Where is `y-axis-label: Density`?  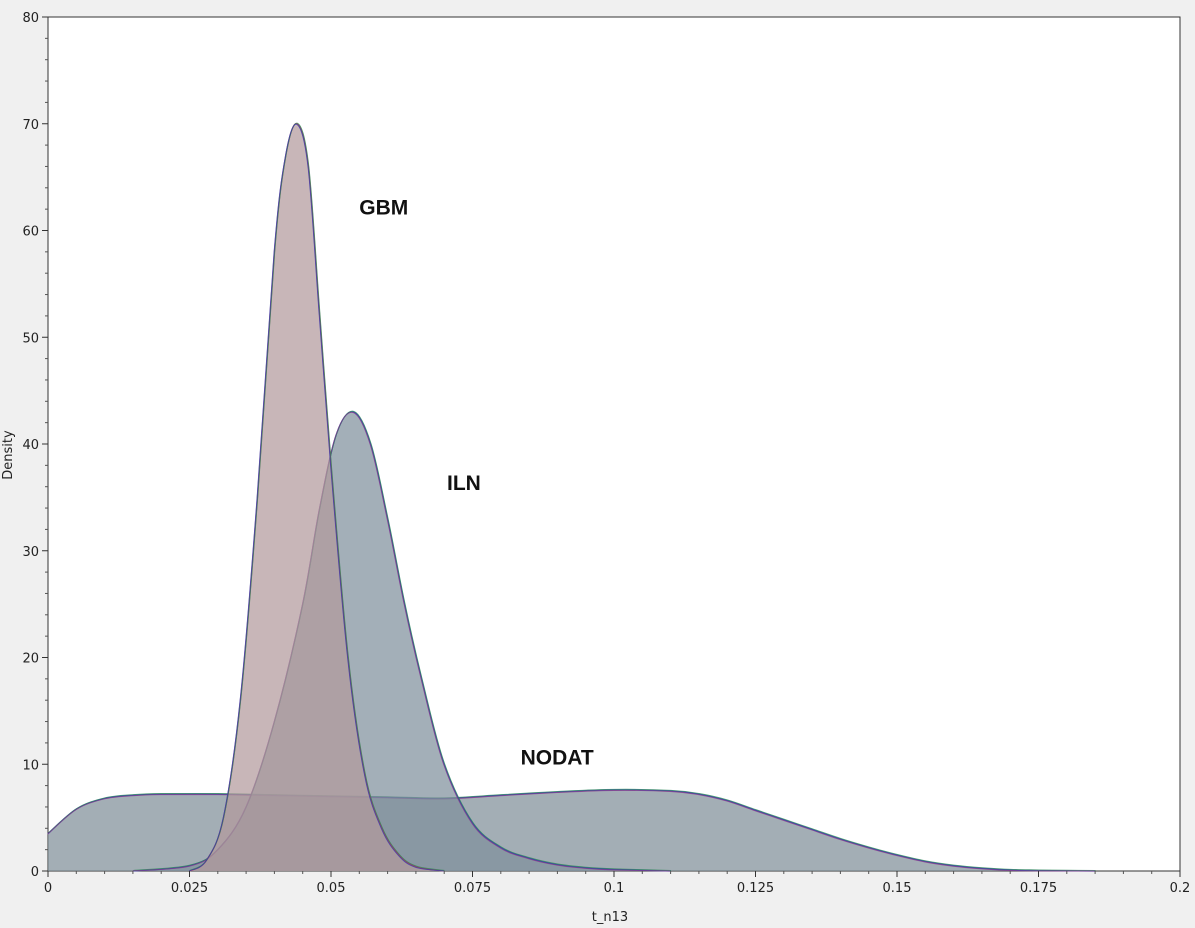
y-axis-label: Density is located at coordinates (8, 455).